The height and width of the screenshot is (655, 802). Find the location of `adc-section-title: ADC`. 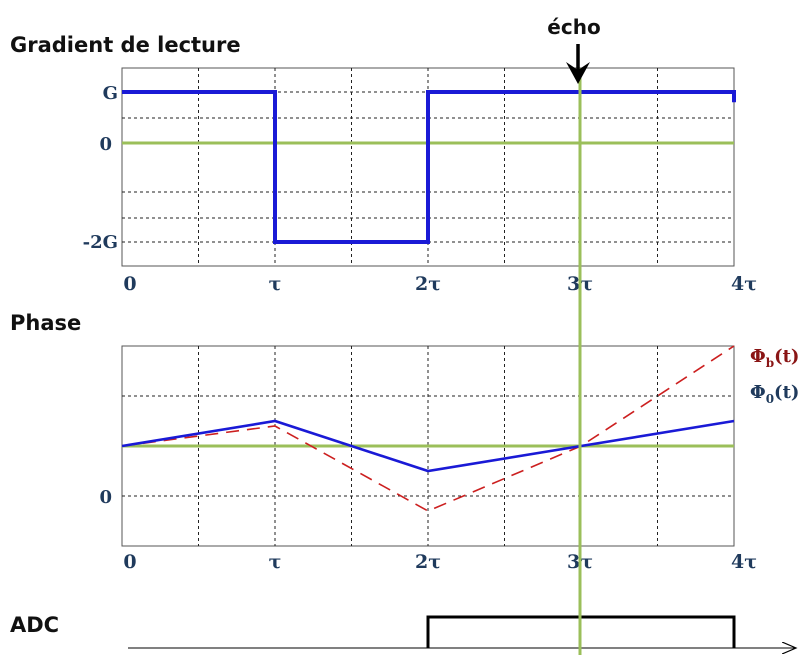

adc-section-title: ADC is located at coordinates (34, 625).